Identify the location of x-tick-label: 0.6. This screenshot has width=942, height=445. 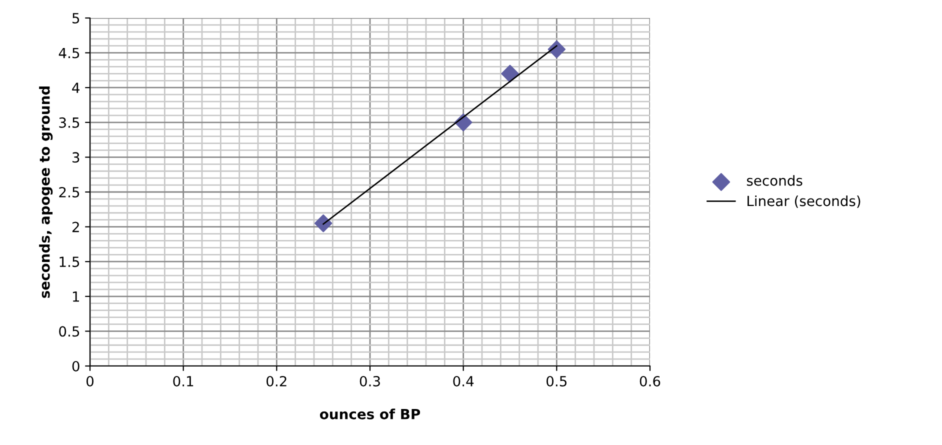
(650, 381).